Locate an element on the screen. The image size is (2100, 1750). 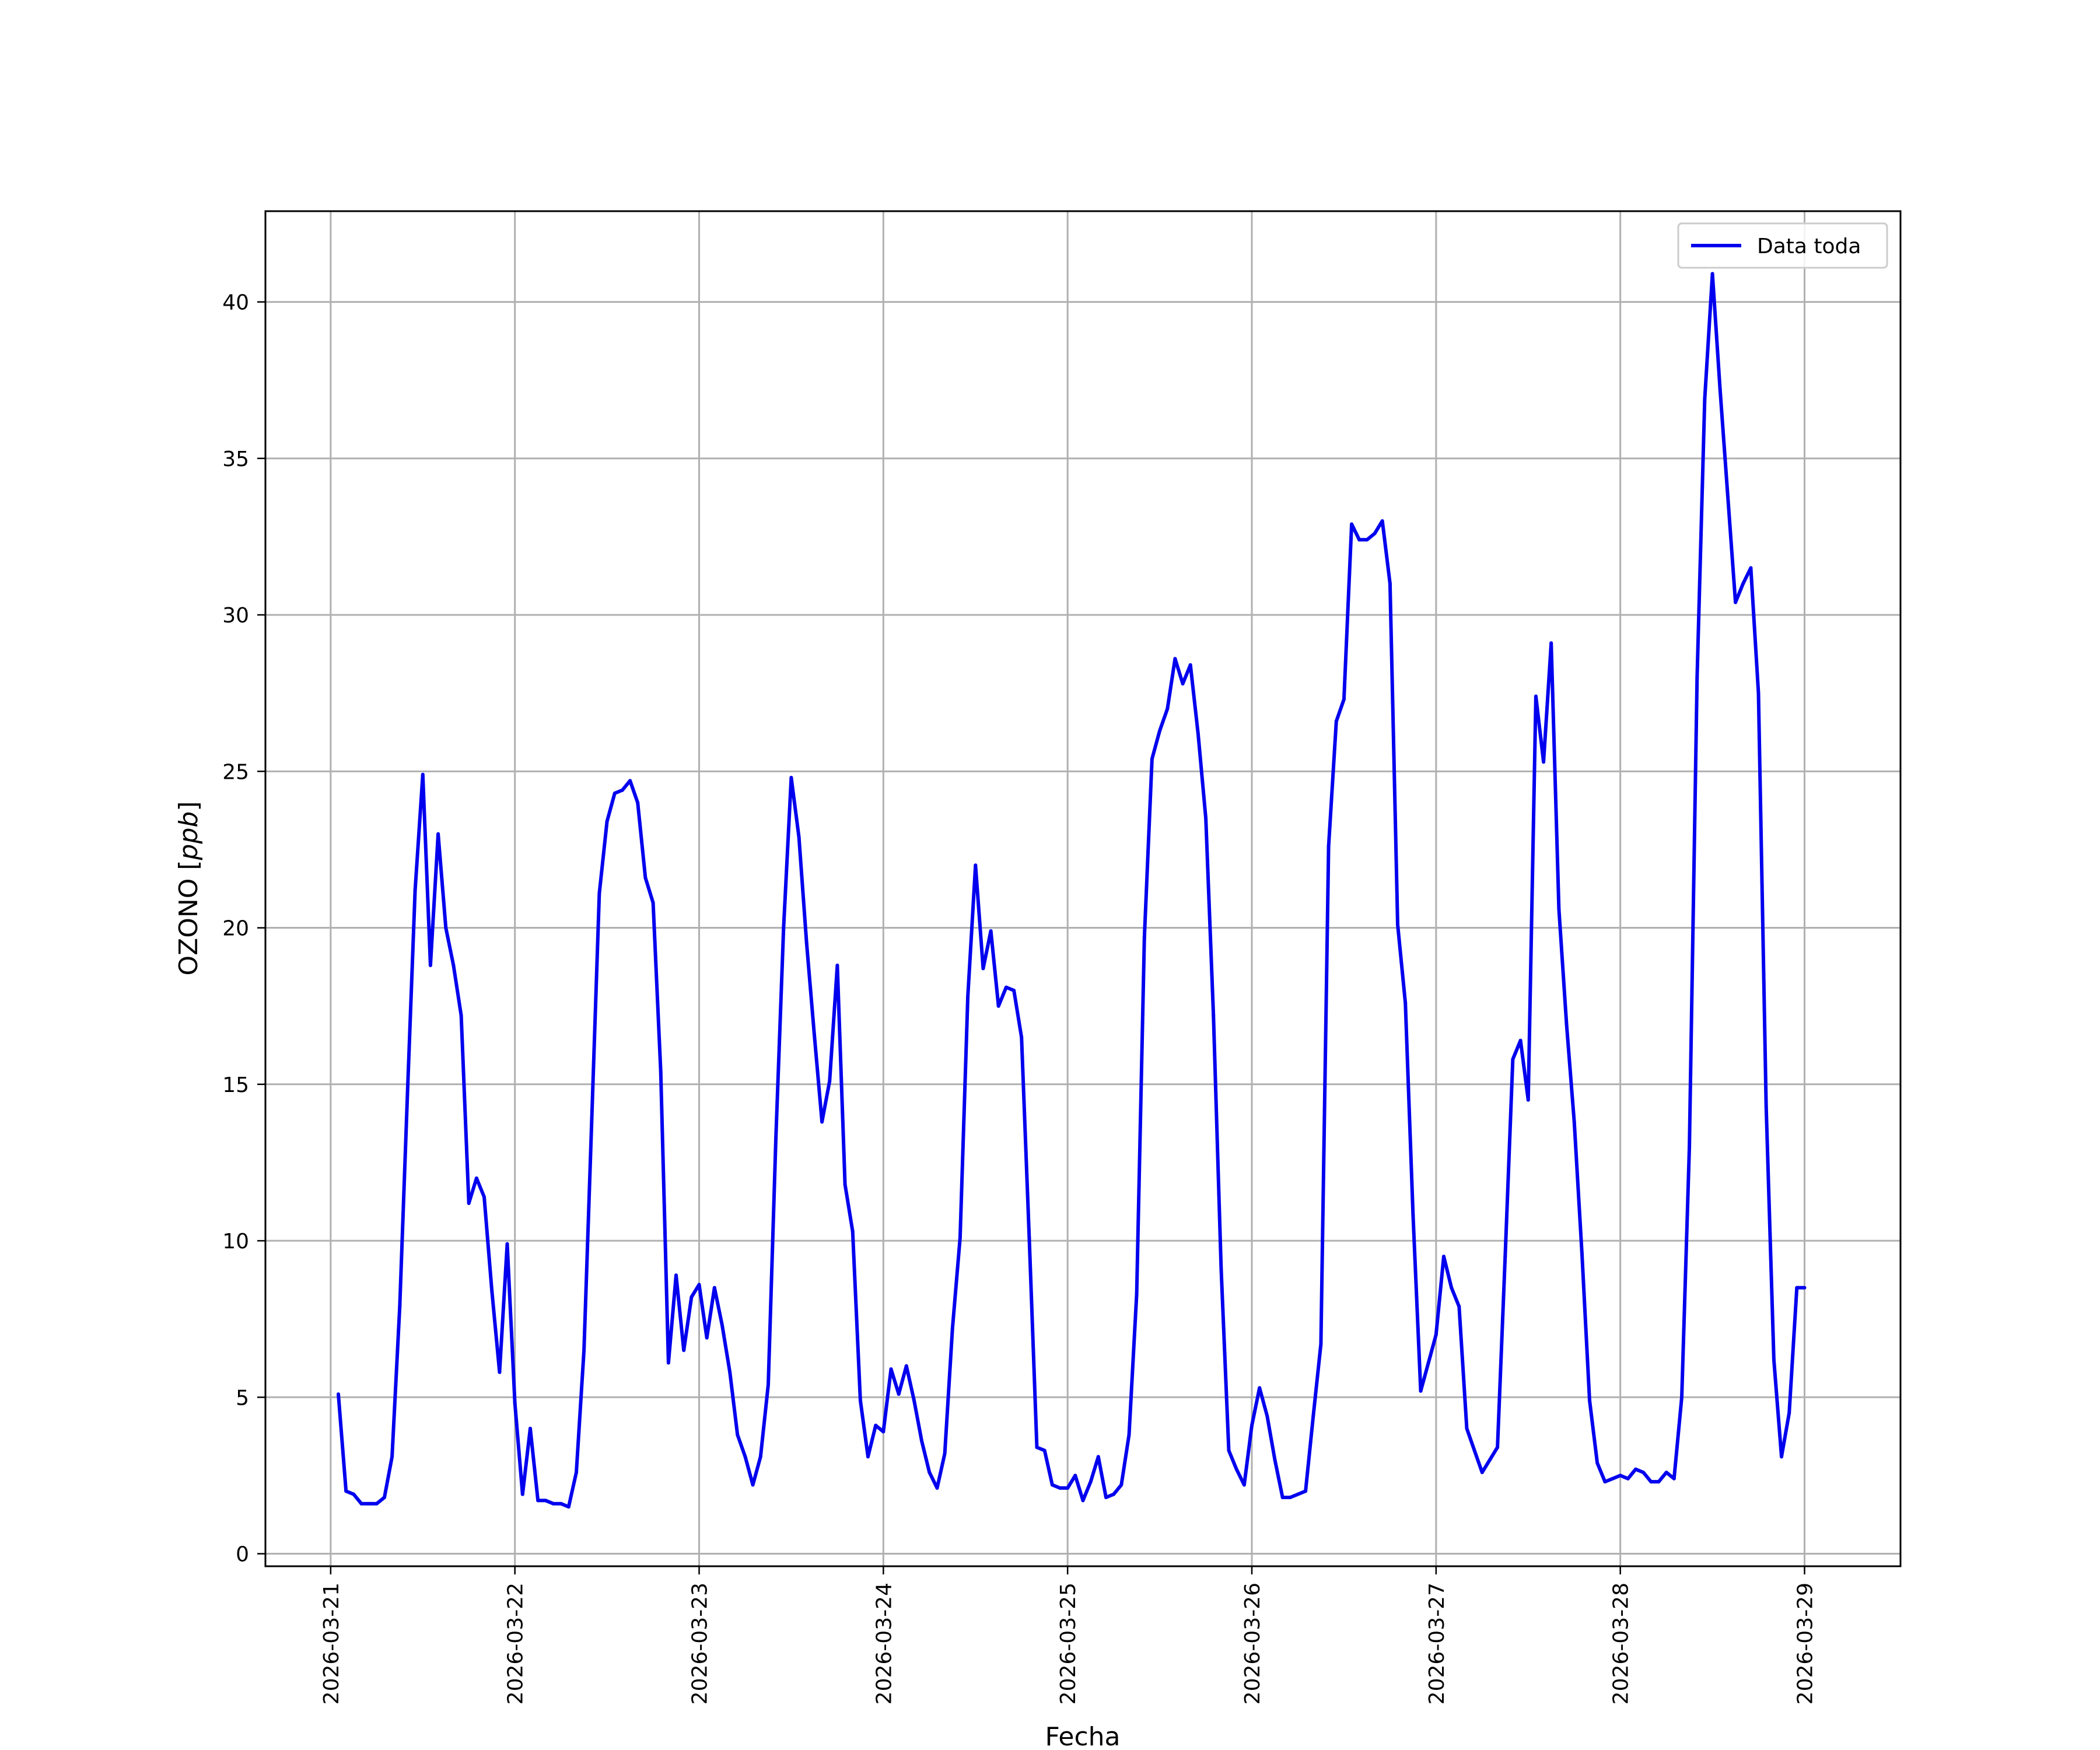
y-tick-label: 0 is located at coordinates (242, 1555).